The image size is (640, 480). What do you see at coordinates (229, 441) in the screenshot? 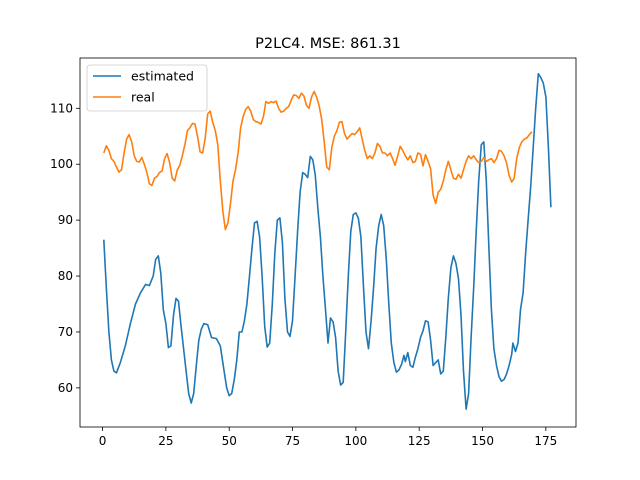
I see `x-tick-label: 50` at bounding box center [229, 441].